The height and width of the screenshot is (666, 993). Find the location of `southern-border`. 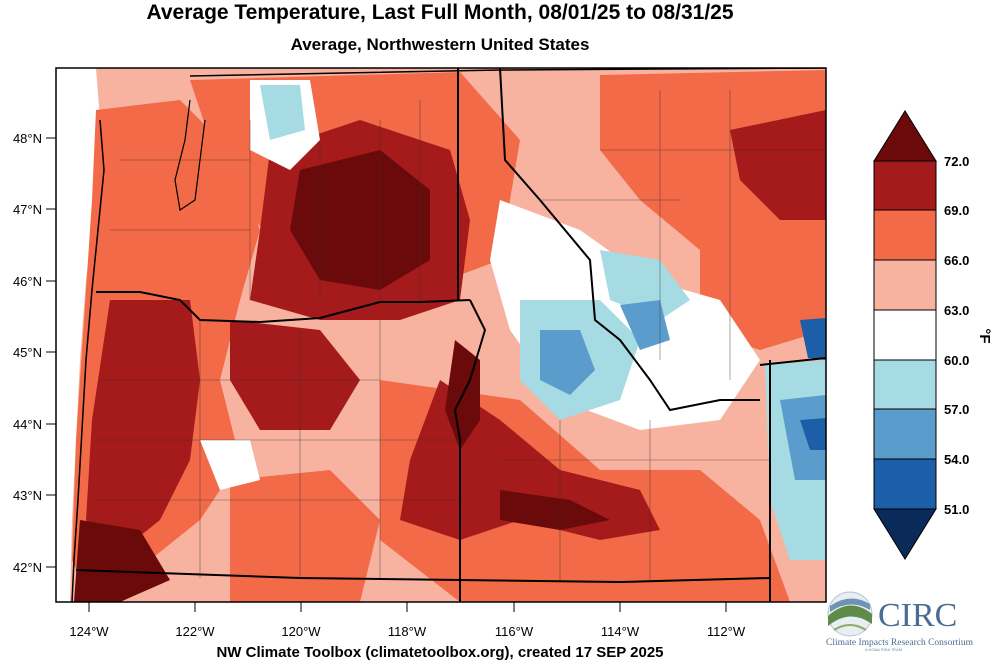

southern-border is located at coordinates (423, 576).